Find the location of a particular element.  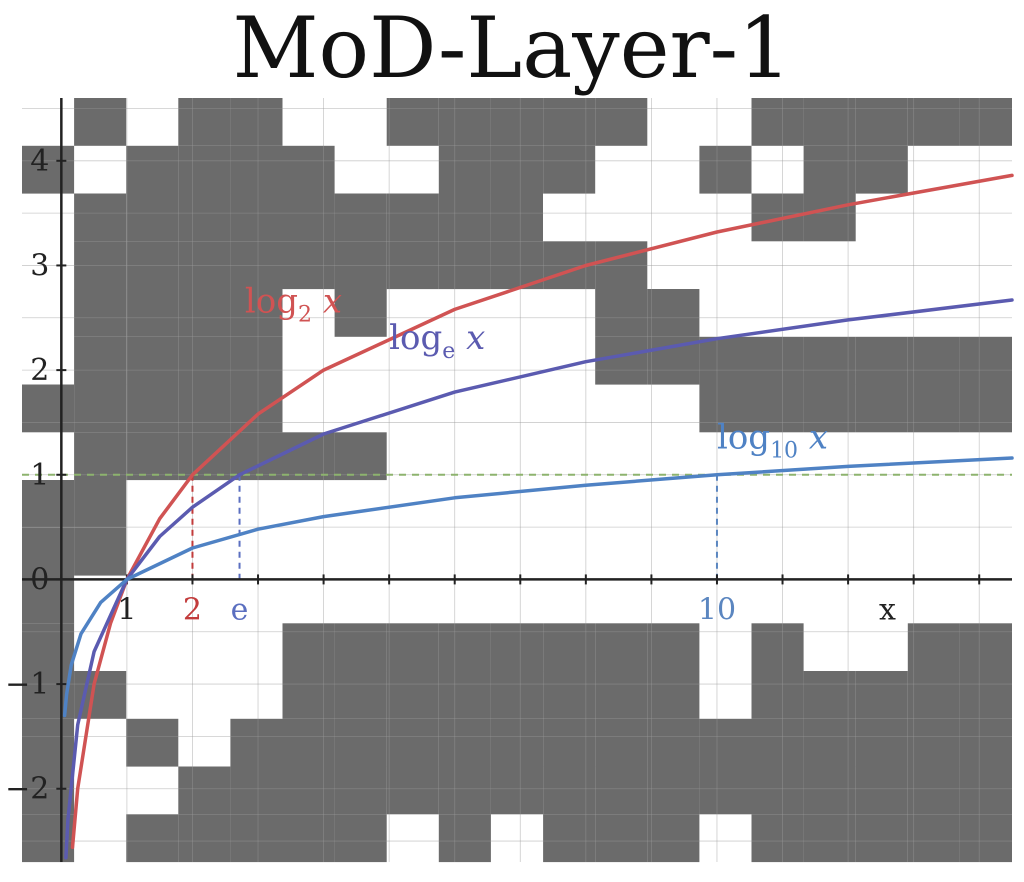

y-tick-label: 1 is located at coordinates (39, 475).